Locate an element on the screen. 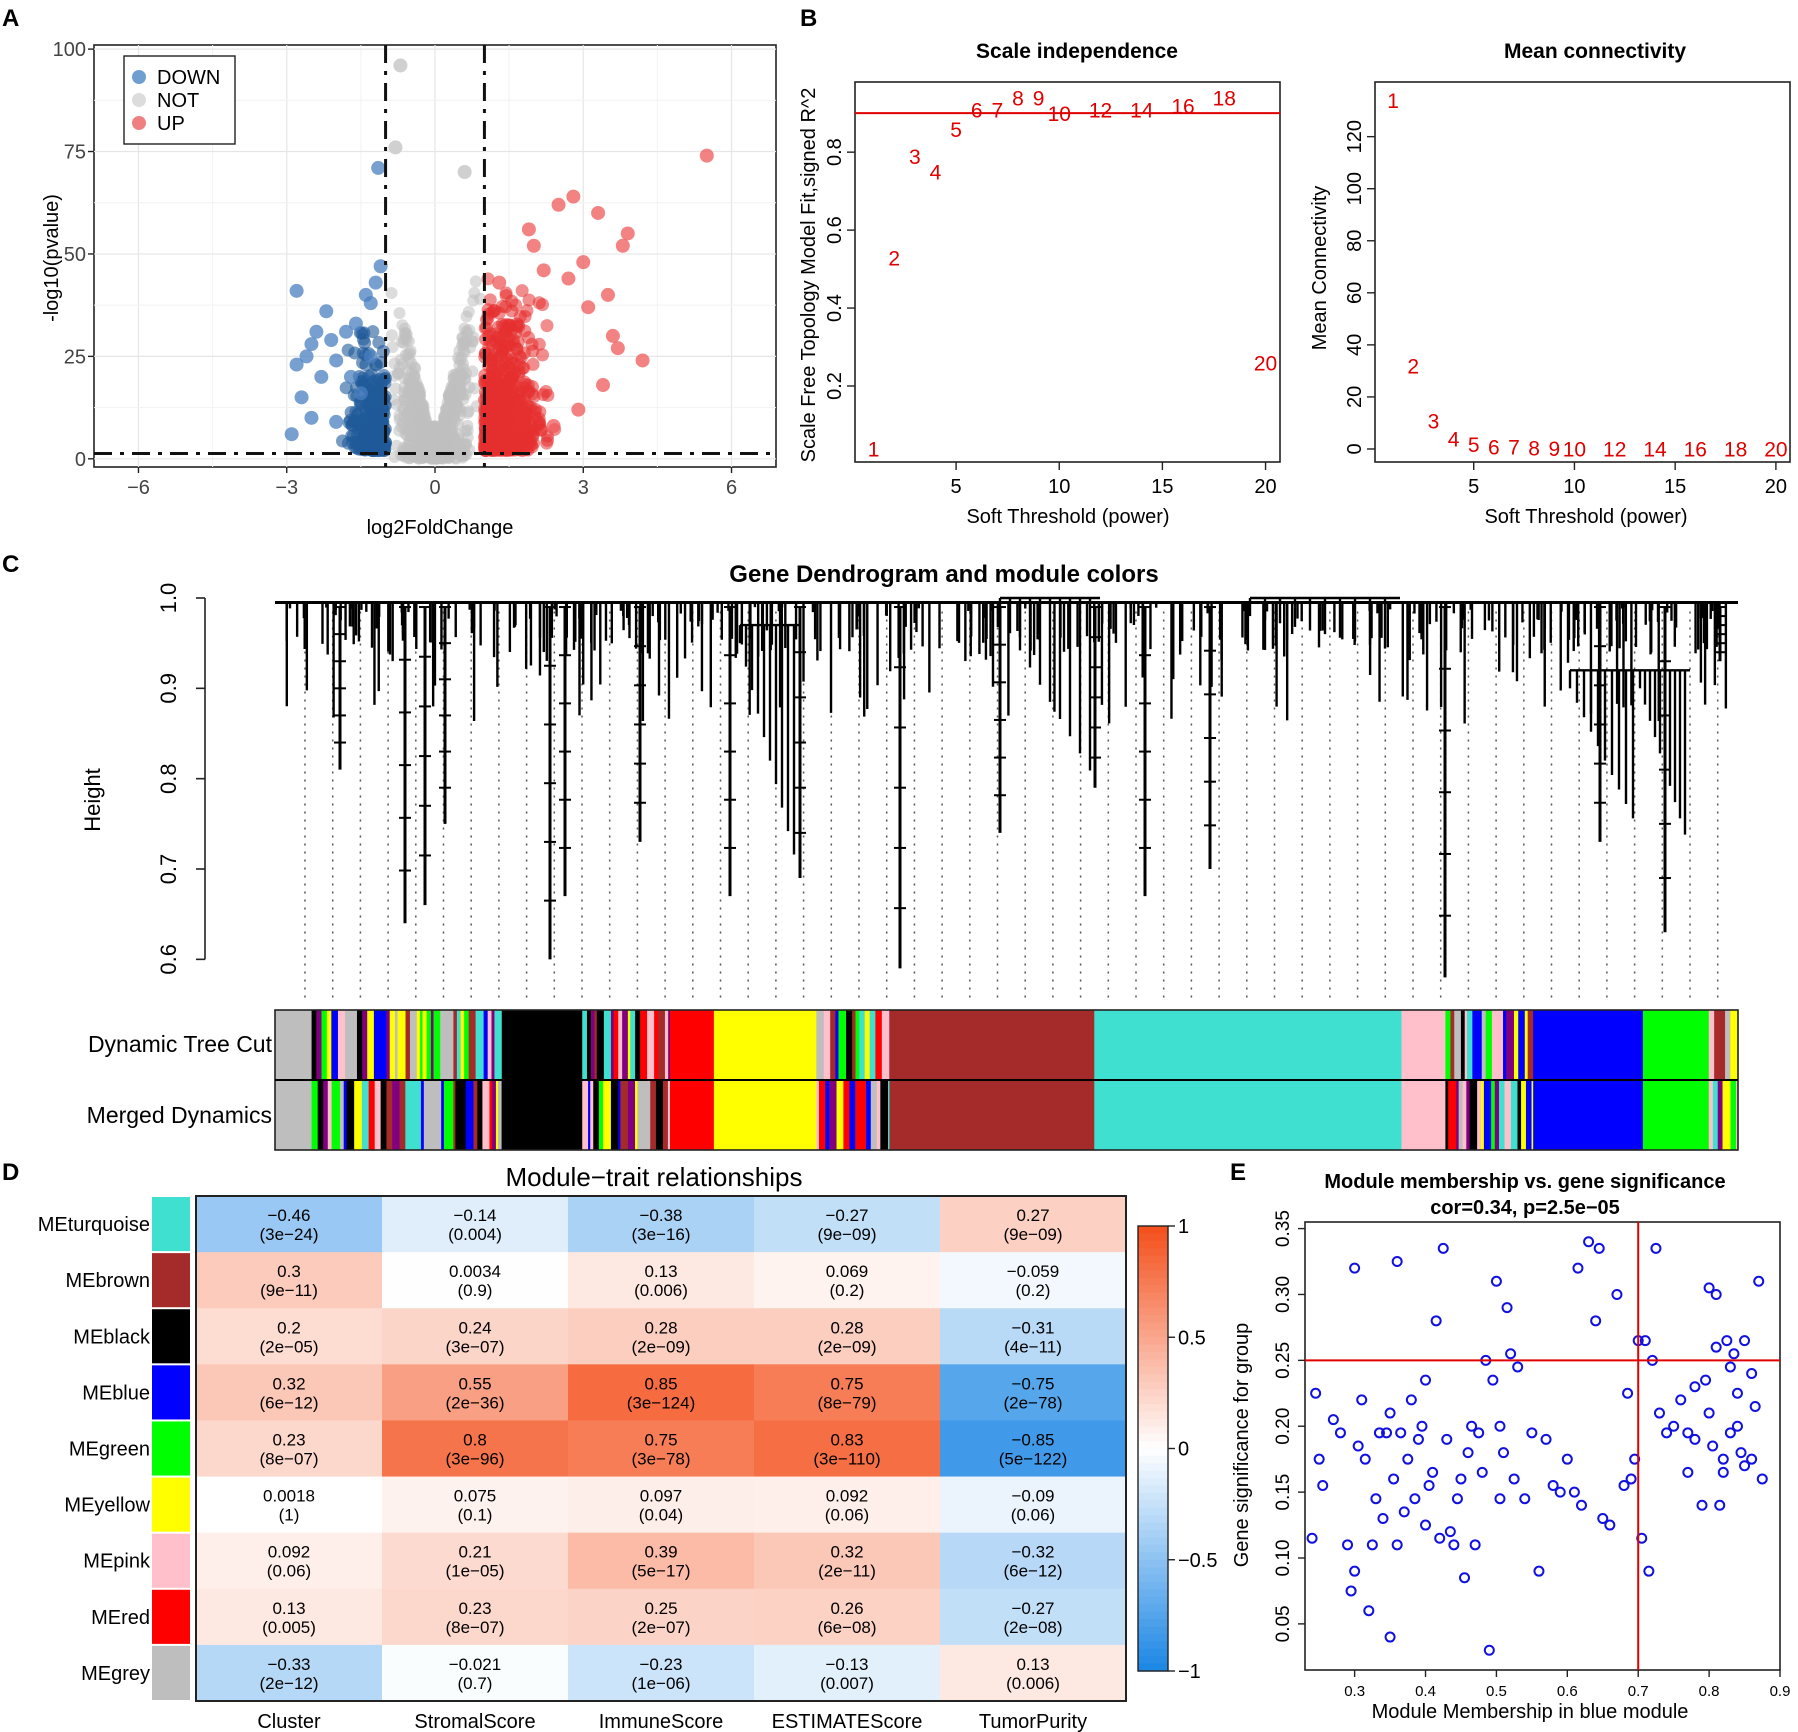 This screenshot has width=1798, height=1732. heatmap-cell-value: 0.32 is located at coordinates (846, 1552).